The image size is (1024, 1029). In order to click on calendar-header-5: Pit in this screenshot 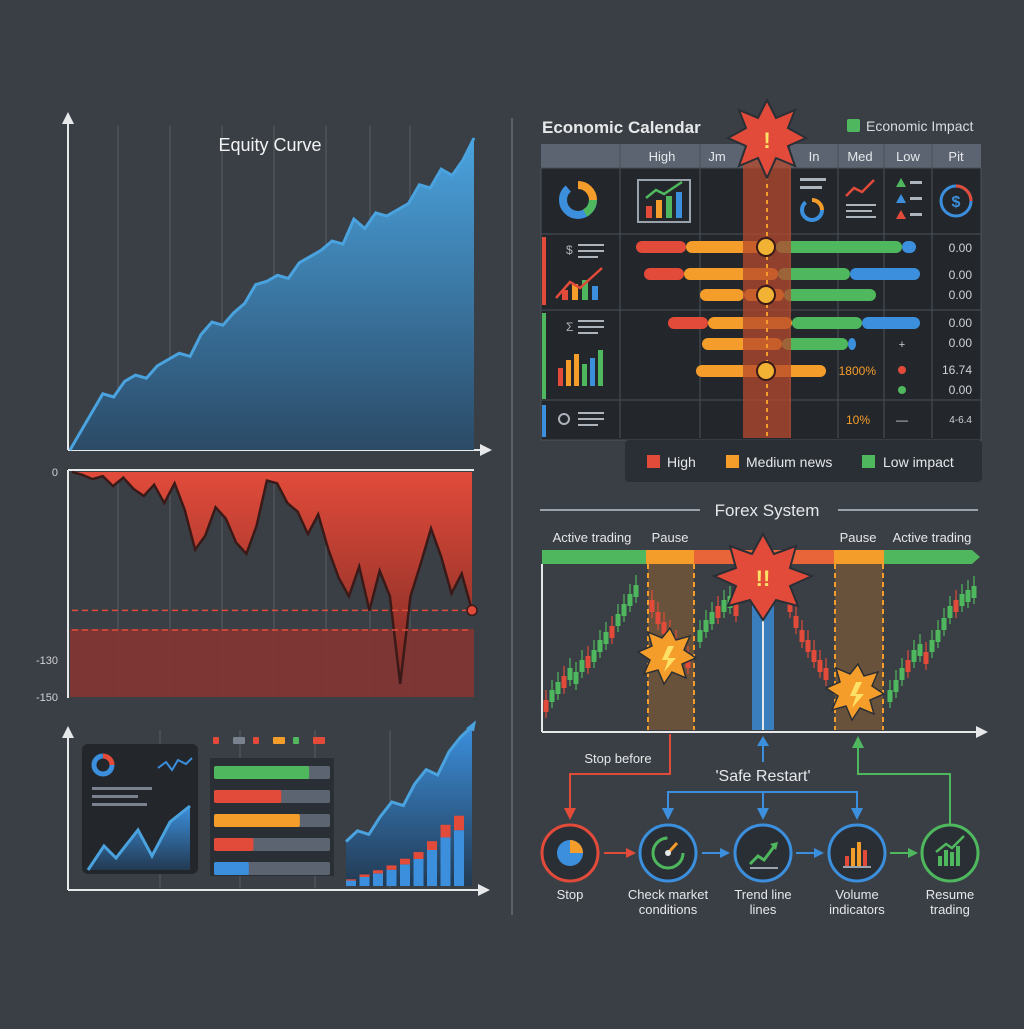, I will do `click(956, 156)`.